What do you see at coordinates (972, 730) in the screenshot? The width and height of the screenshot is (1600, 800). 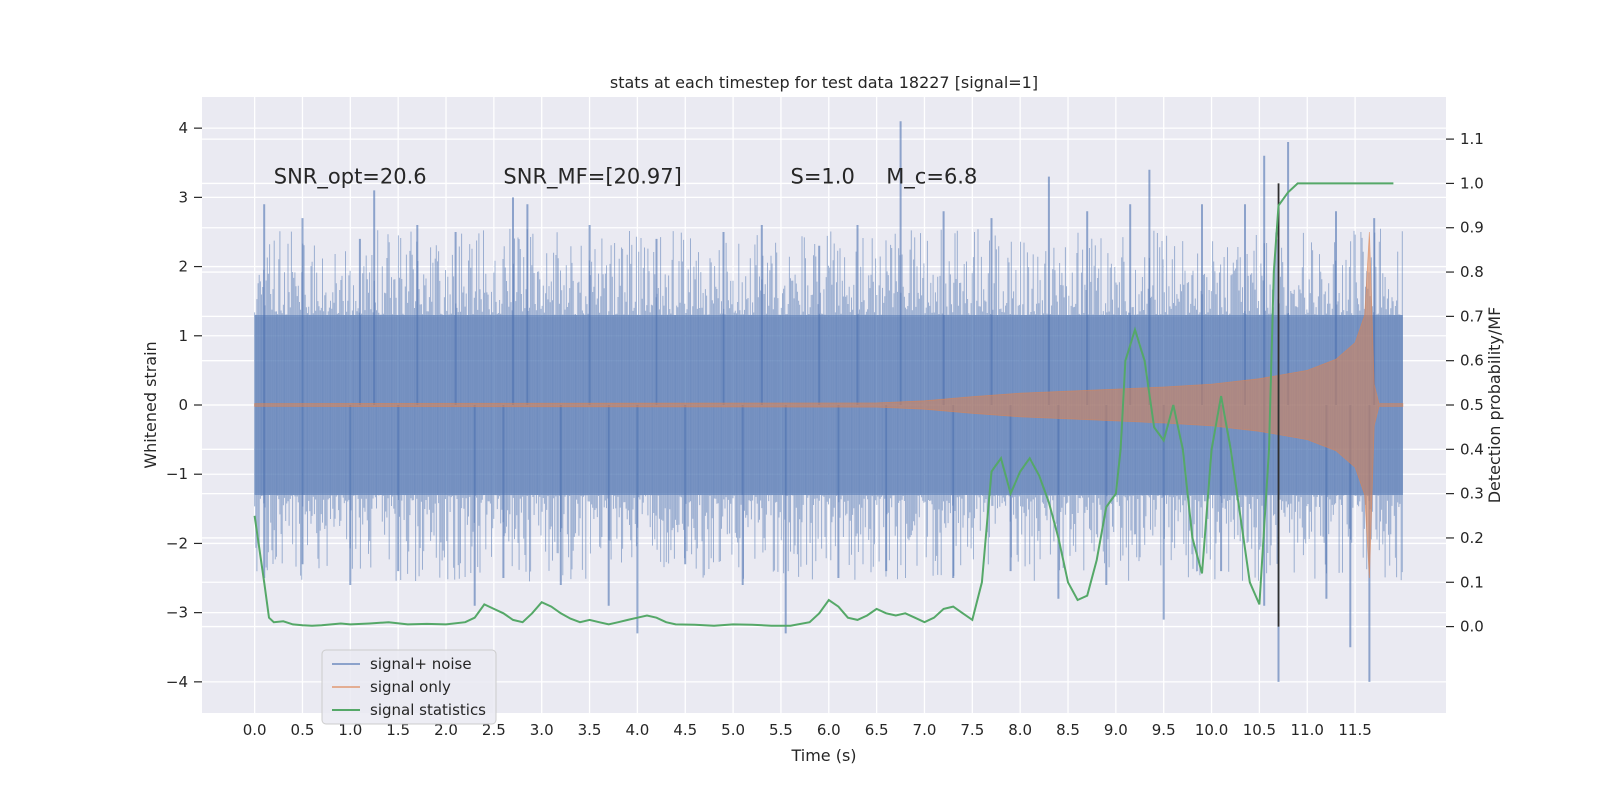 I see `x-tick-label: 7.5` at bounding box center [972, 730].